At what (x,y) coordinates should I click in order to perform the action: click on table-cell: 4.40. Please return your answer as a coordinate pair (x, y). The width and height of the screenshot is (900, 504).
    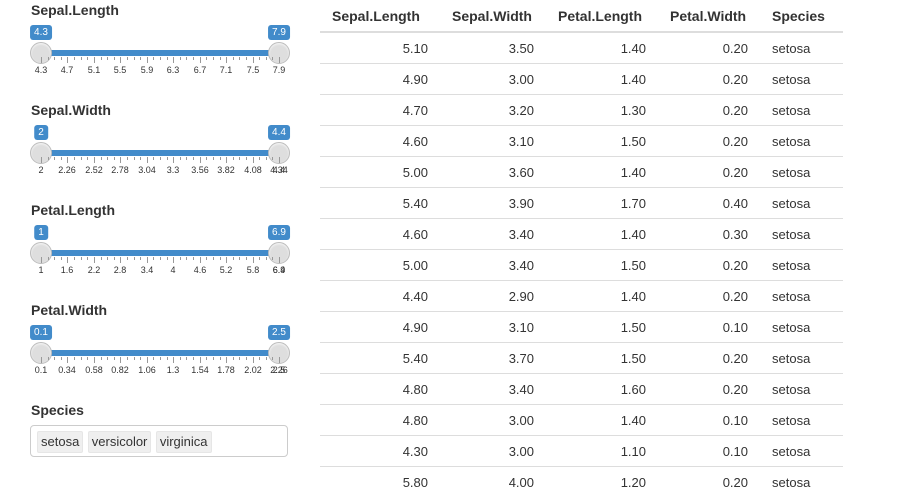
    Looking at the image, I should click on (380, 296).